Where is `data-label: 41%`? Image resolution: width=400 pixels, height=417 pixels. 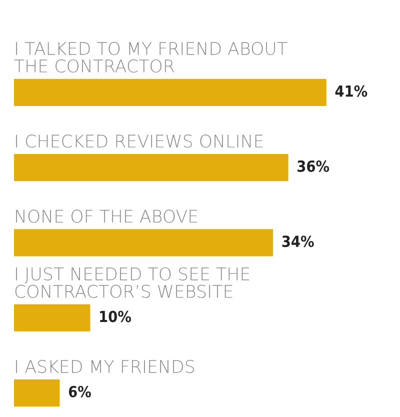
data-label: 41% is located at coordinates (351, 91).